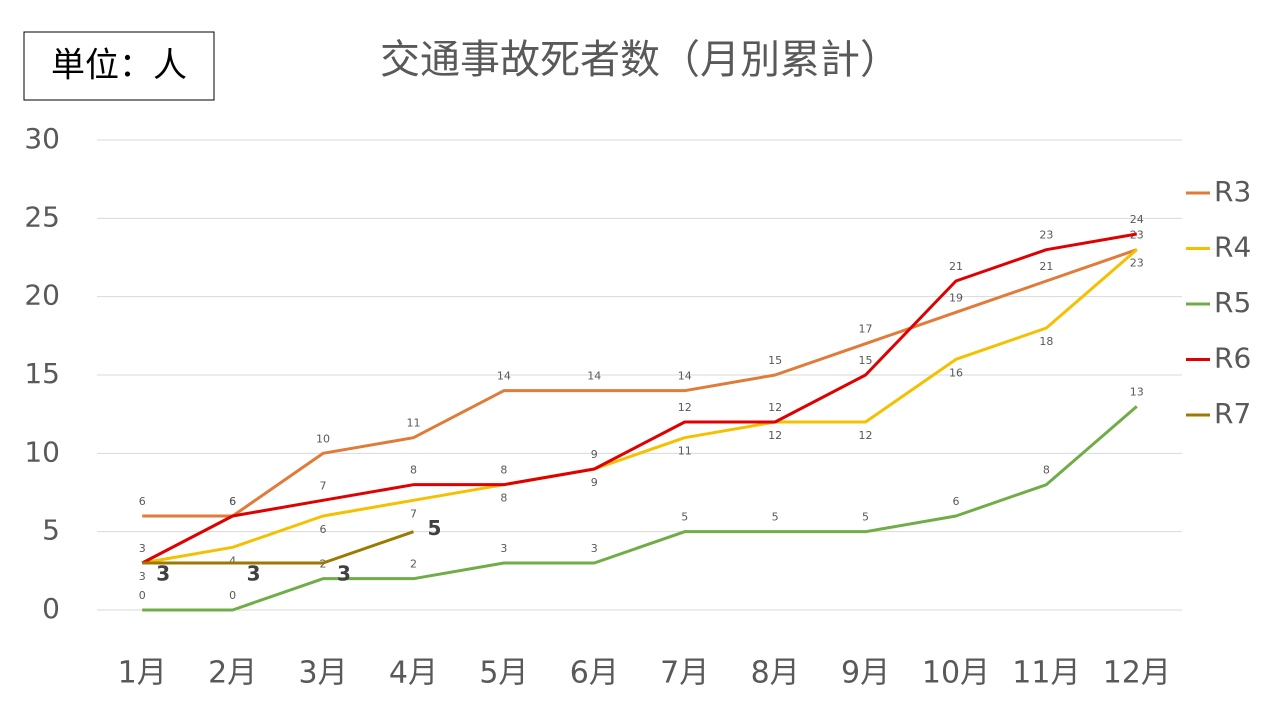 This screenshot has height=720, width=1280. Describe the element at coordinates (1232, 358) in the screenshot. I see `legend-label: R6` at that location.